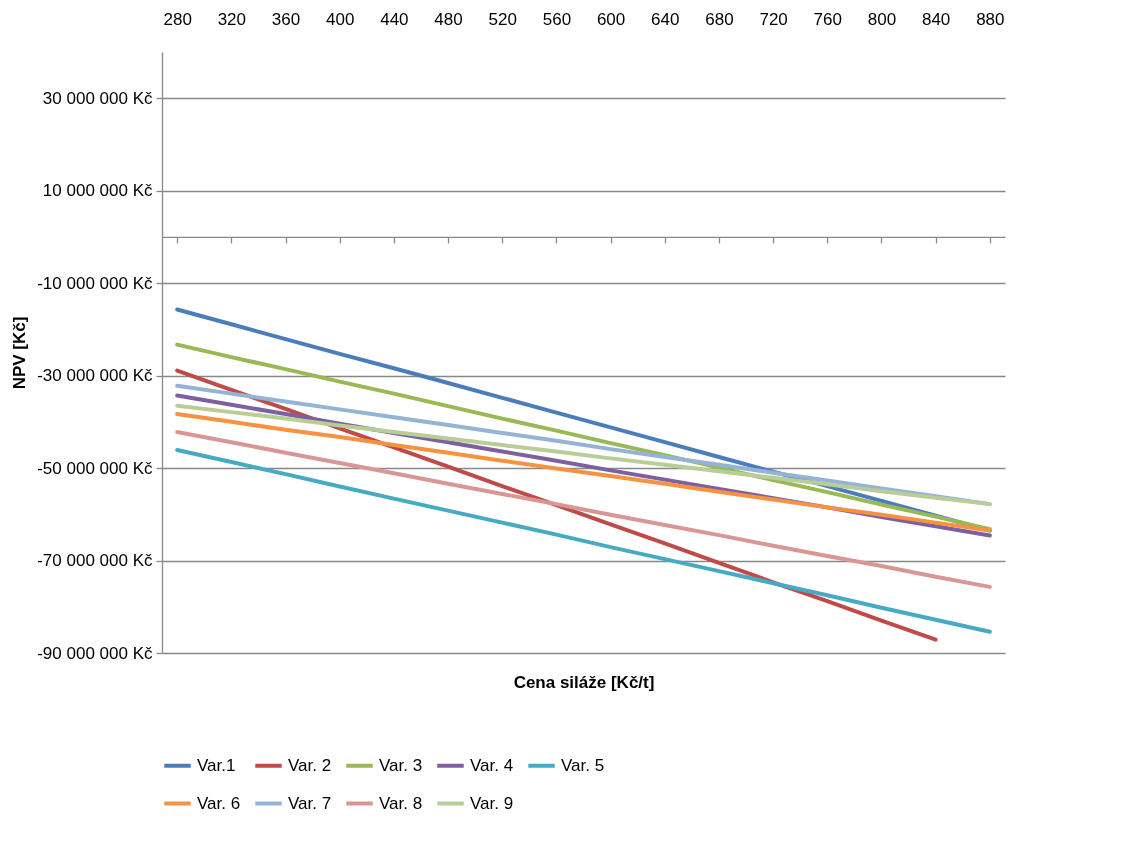 Image resolution: width=1132 pixels, height=848 pixels. What do you see at coordinates (583, 765) in the screenshot?
I see `legend-label: Var. 5` at bounding box center [583, 765].